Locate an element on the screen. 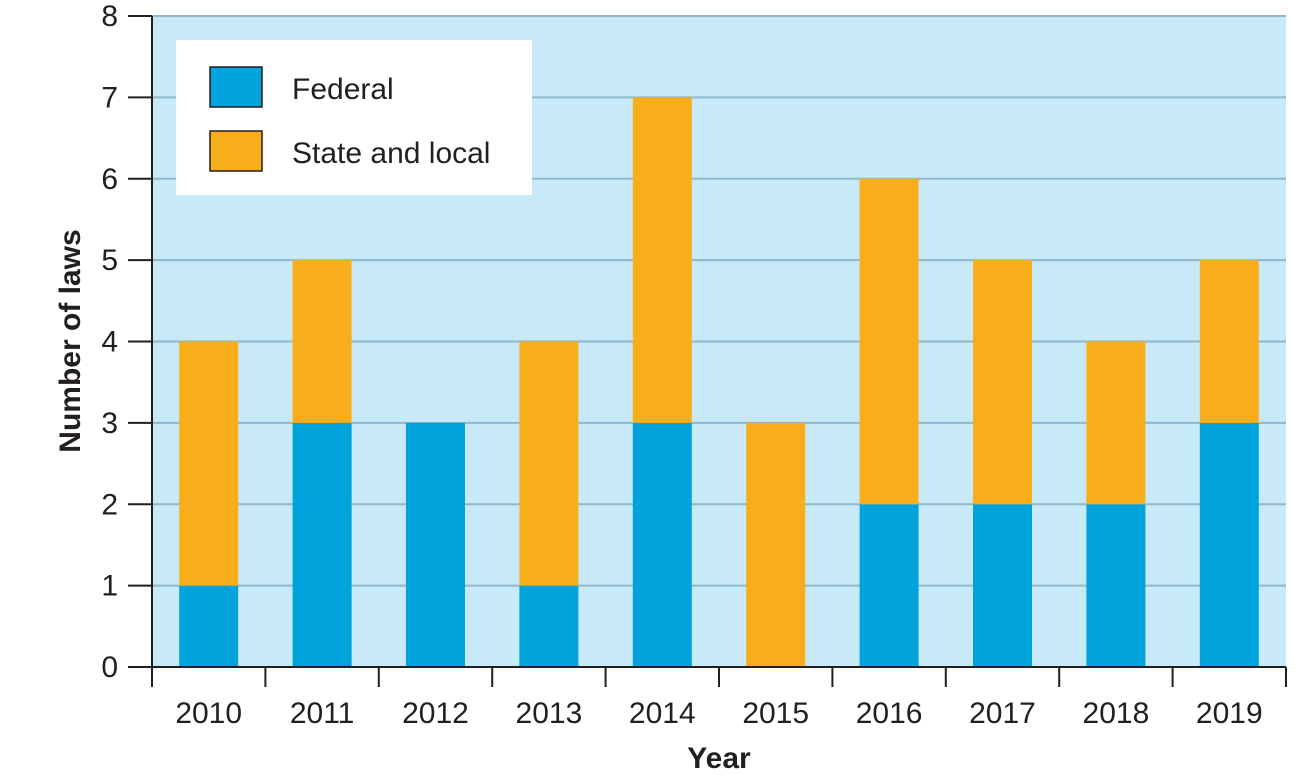 This screenshot has width=1304, height=775. y-tick-label: 8 is located at coordinates (109, 16).